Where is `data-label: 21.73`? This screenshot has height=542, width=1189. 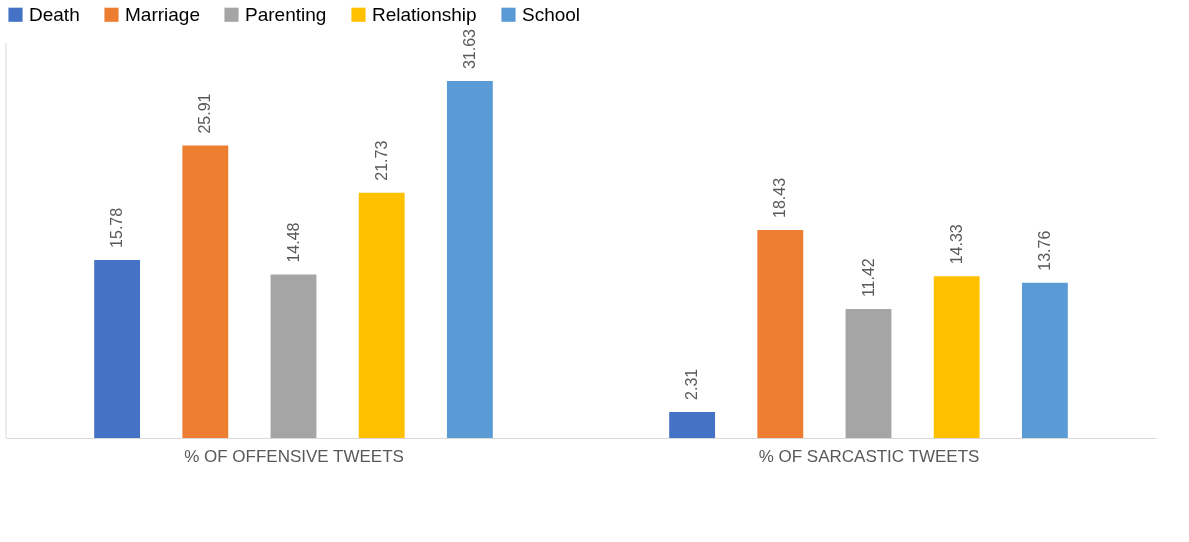 data-label: 21.73 is located at coordinates (381, 160).